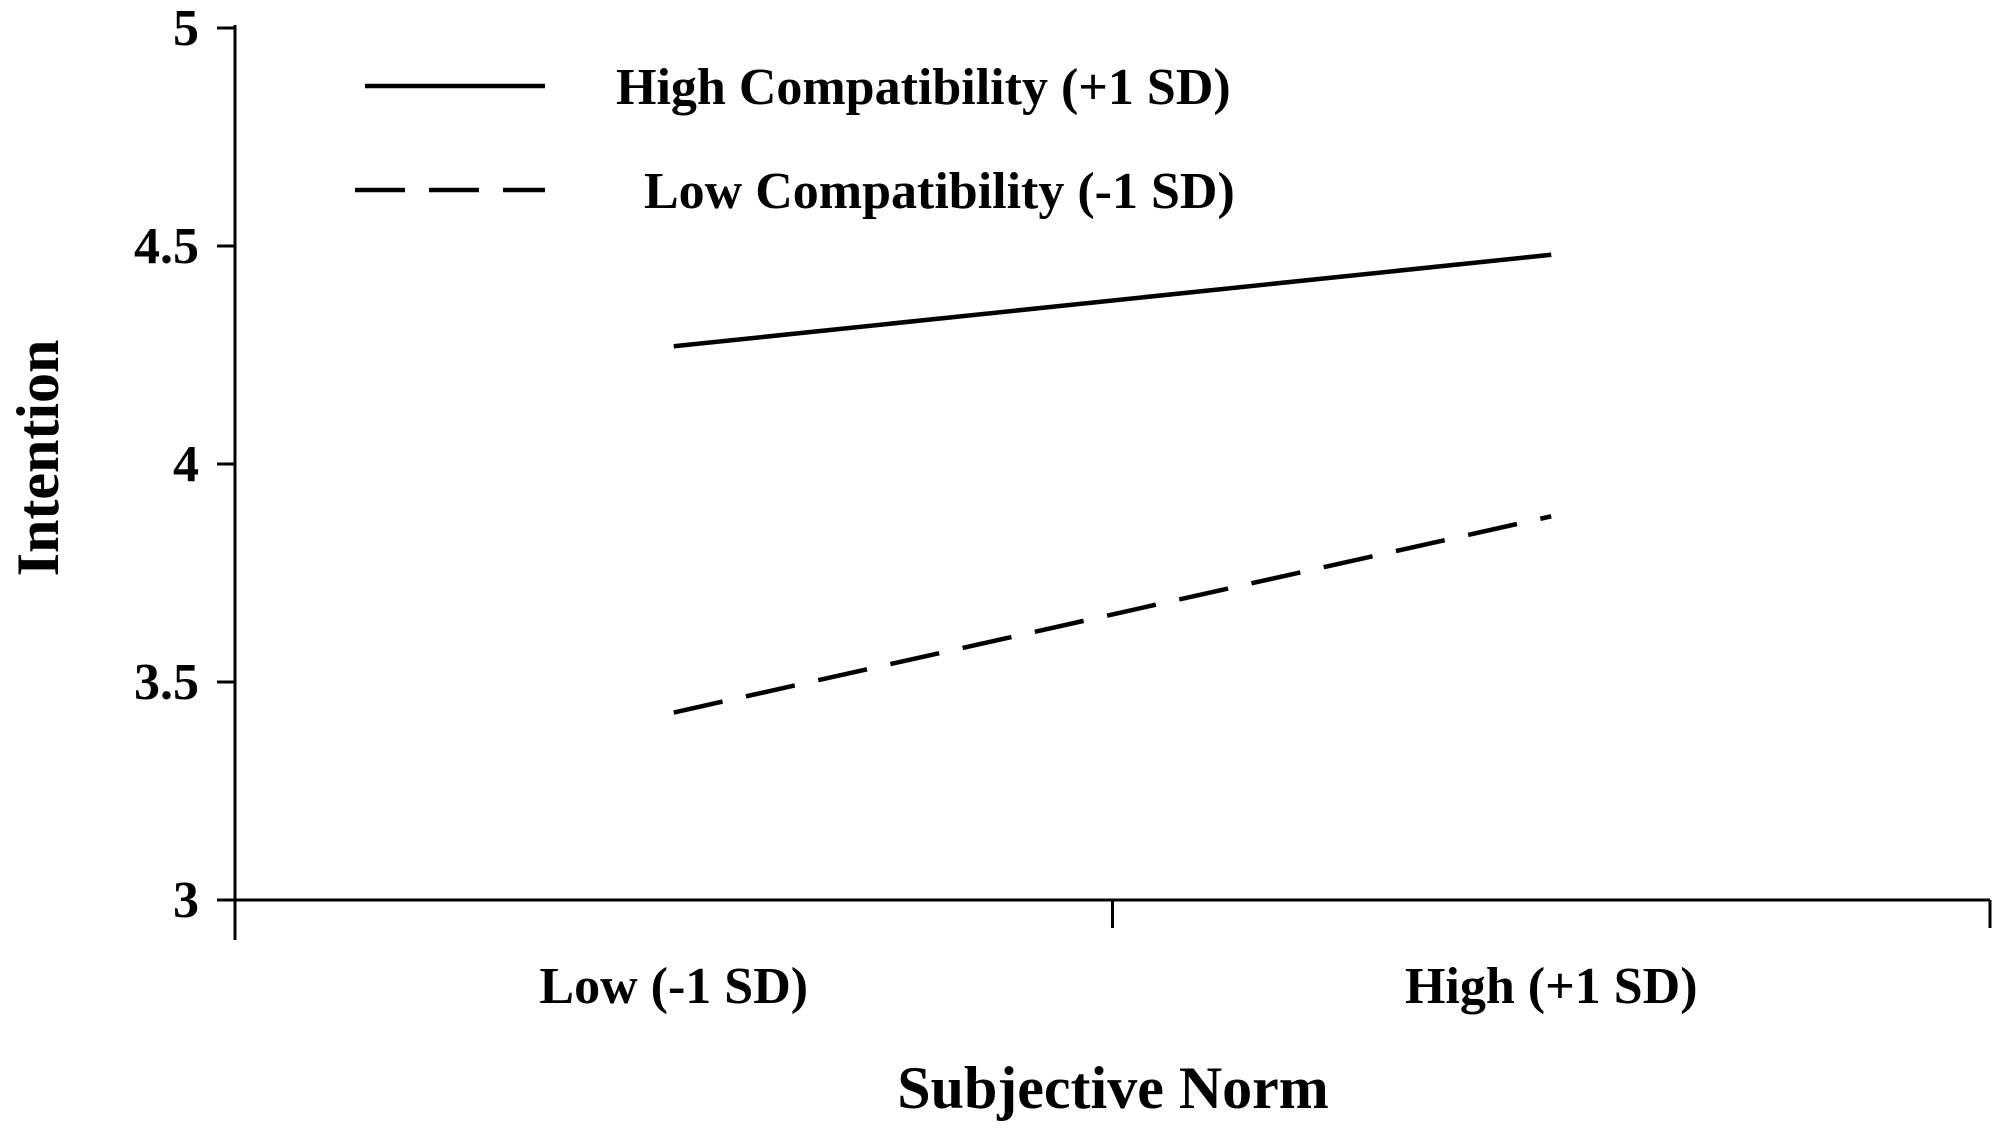 Image resolution: width=1995 pixels, height=1129 pixels. Describe the element at coordinates (1112, 614) in the screenshot. I see `series-line-low-compatibility` at that location.